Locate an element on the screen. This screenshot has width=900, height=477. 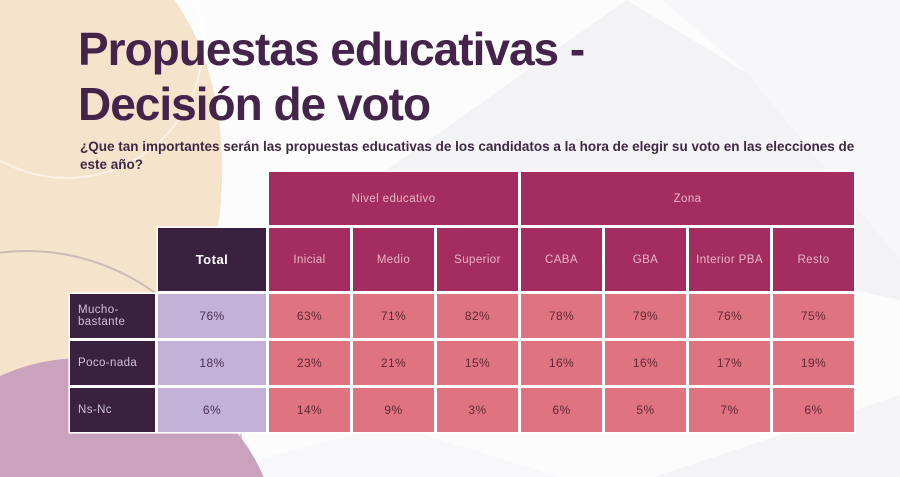
value-cell: 75% is located at coordinates (813, 316).